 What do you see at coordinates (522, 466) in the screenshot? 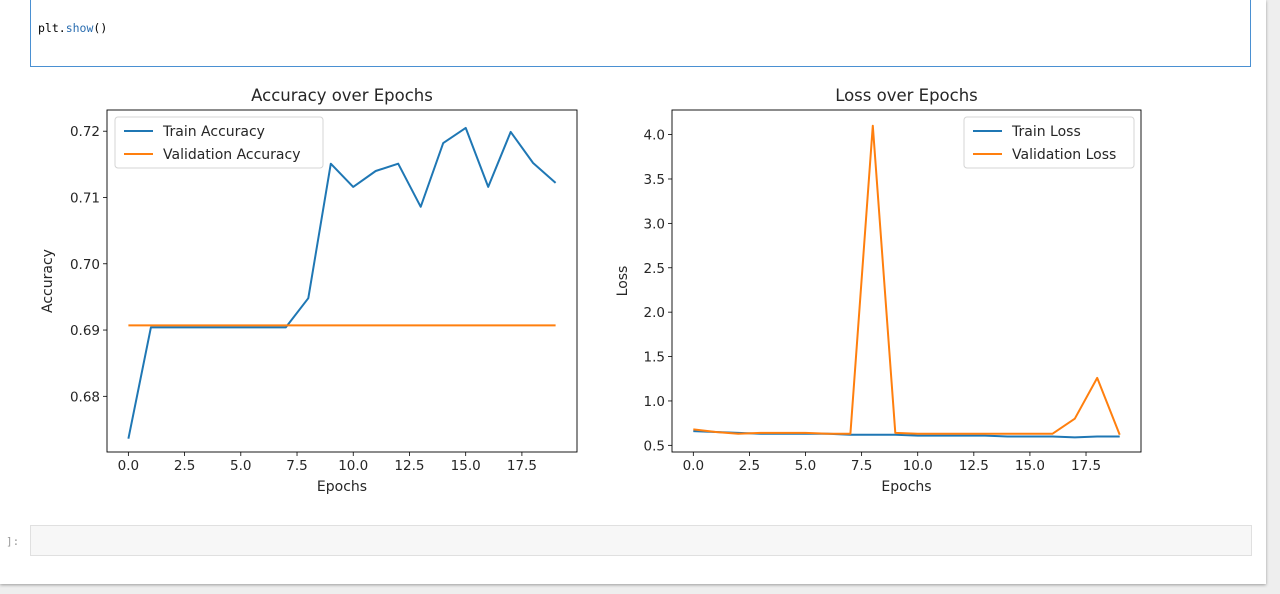
I see `chart1-x-tick-label: 17.5` at bounding box center [522, 466].